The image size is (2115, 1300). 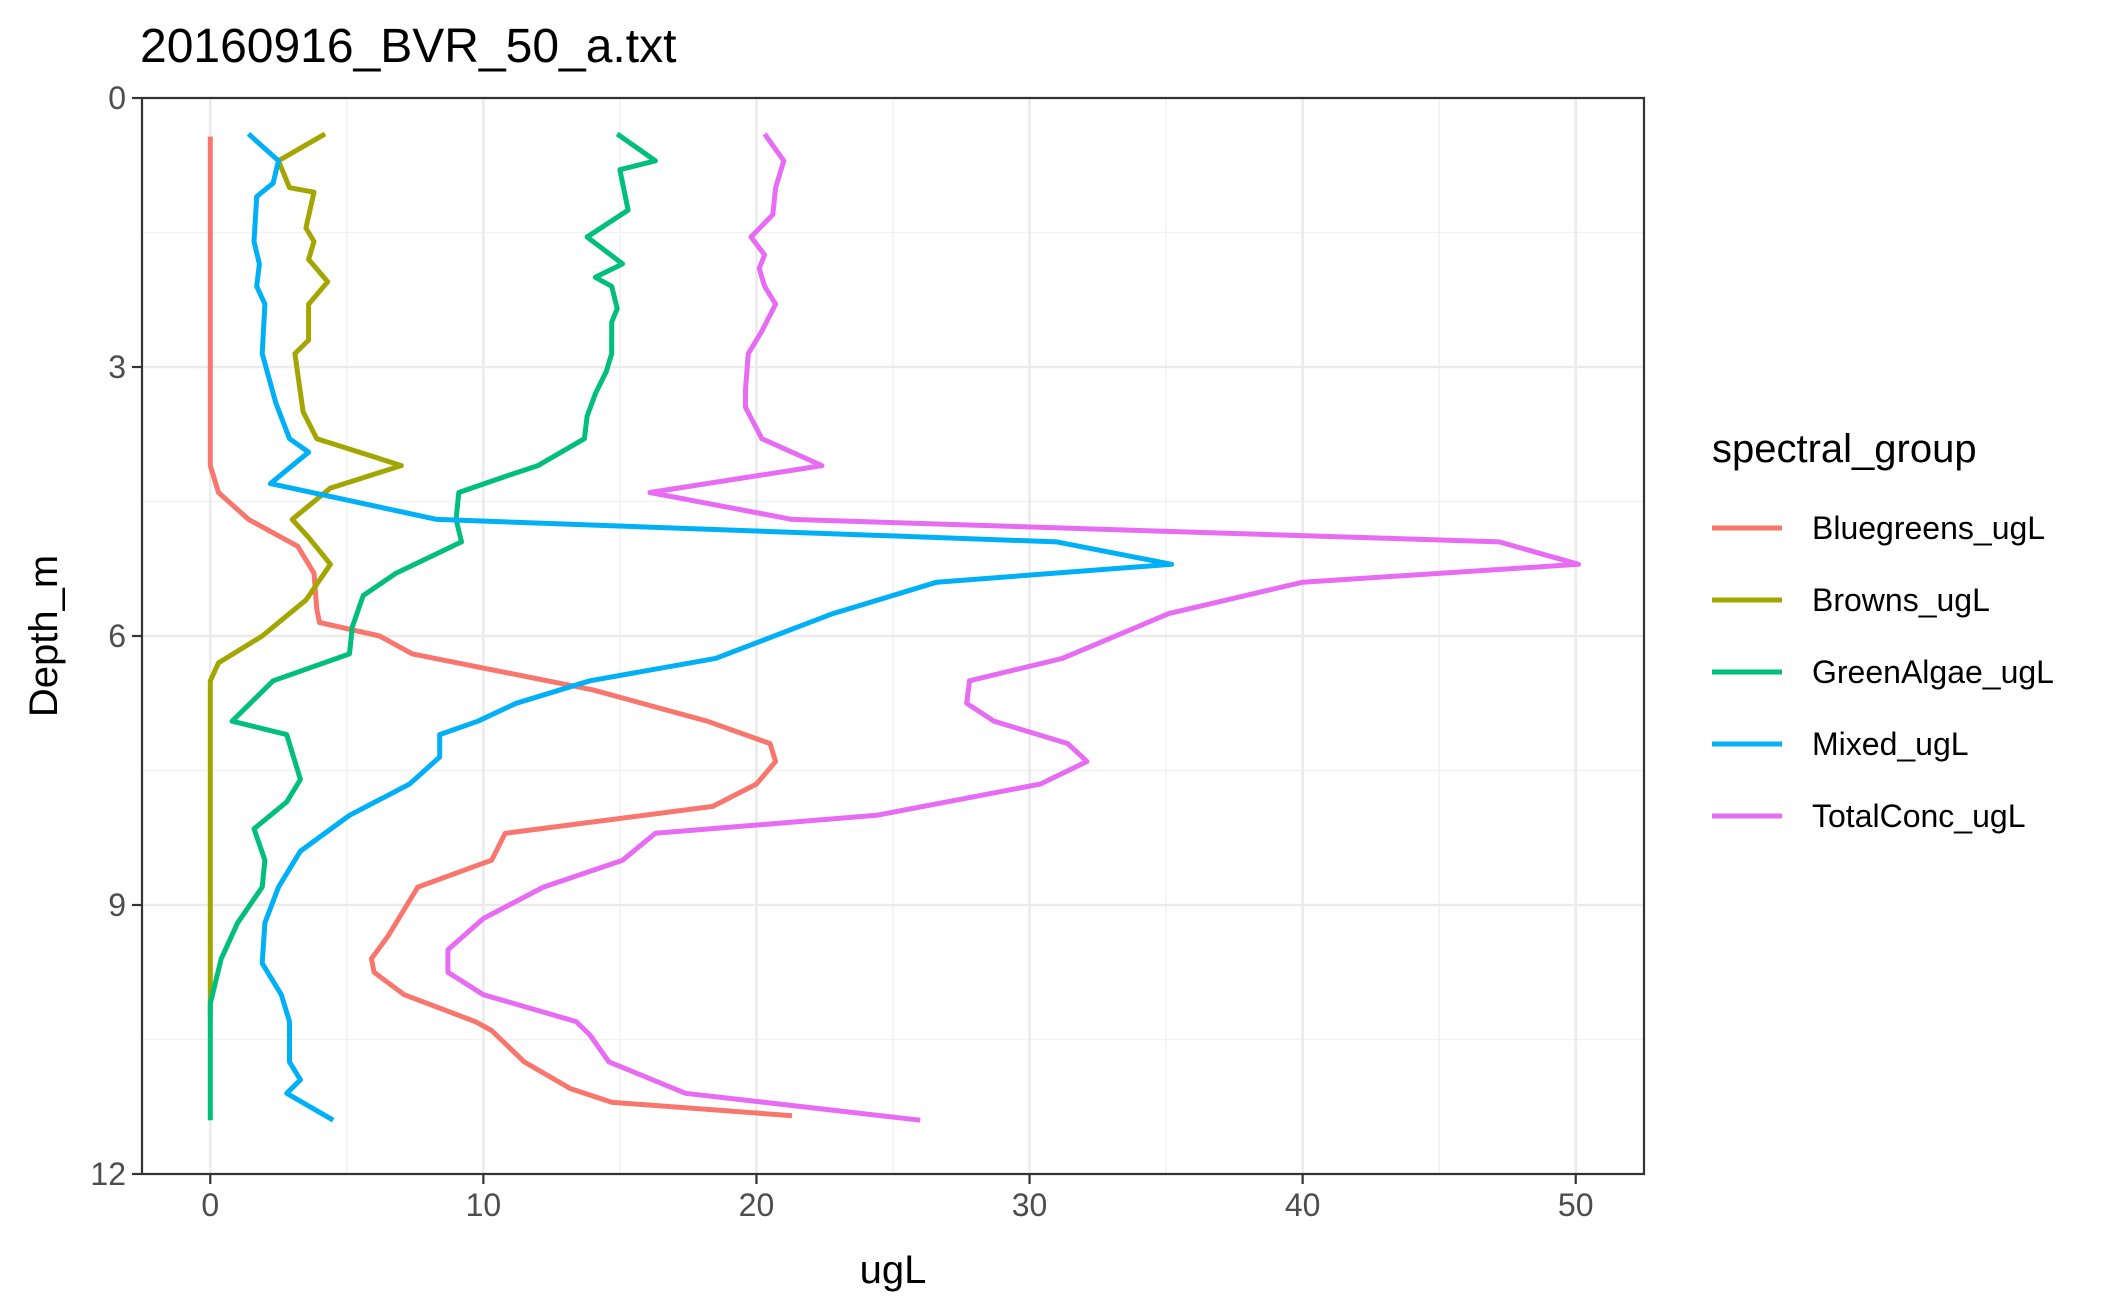 I want to click on legend-label-Mixed_ugL: Mixed_ugL, so click(x=1890, y=744).